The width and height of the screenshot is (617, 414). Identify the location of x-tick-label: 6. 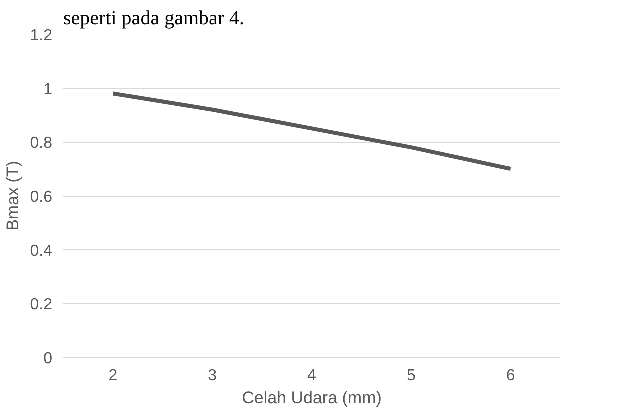
(511, 376).